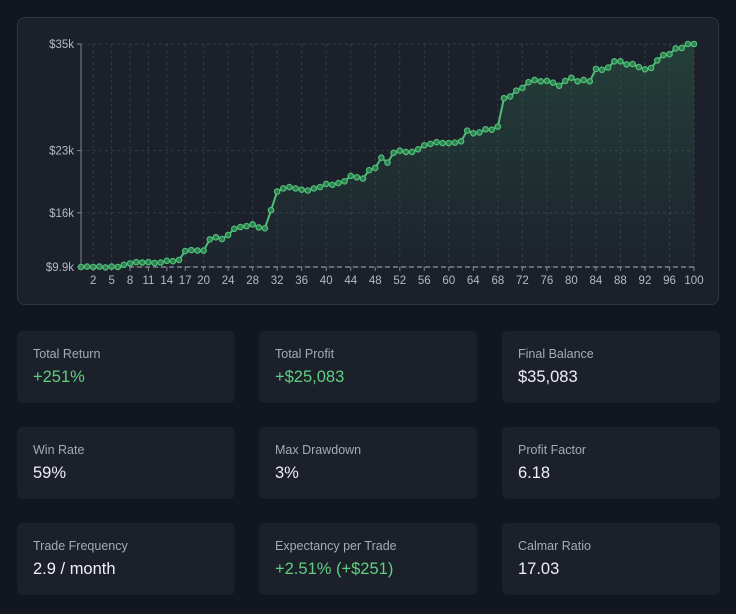  I want to click on y-tick-label: $16k, so click(61, 214).